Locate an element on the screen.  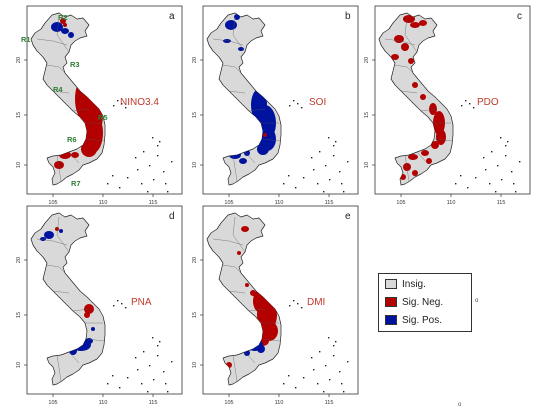
region-label-r5: R5 is located at coordinates (103, 117).